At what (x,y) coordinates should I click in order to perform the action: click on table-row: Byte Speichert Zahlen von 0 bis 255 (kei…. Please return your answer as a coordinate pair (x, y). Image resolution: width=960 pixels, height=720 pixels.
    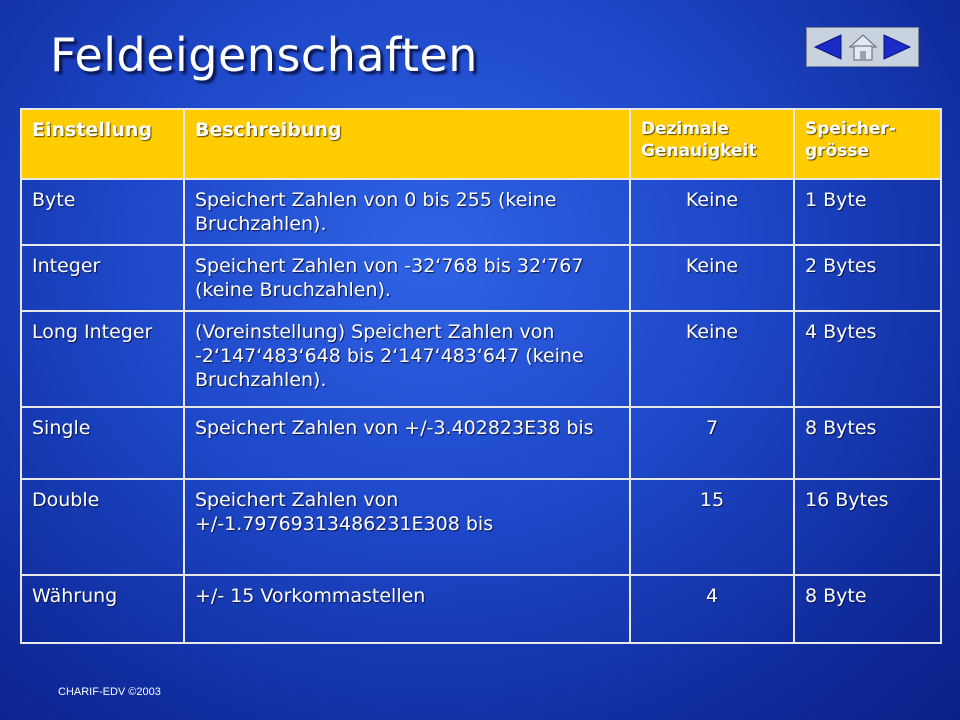
    Looking at the image, I should click on (481, 212).